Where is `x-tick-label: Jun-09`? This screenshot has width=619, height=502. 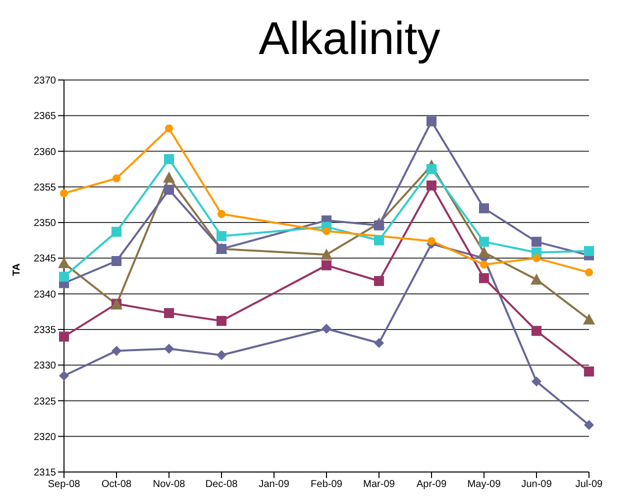 x-tick-label: Jun-09 is located at coordinates (536, 484).